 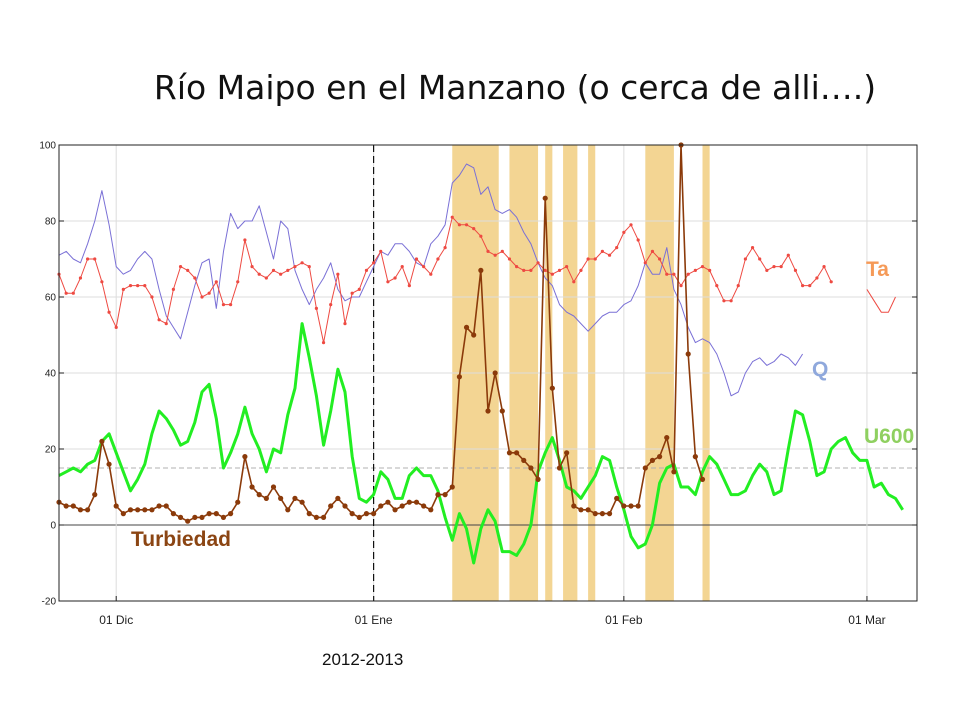 What do you see at coordinates (53, 526) in the screenshot?
I see `y-tick-label: 0` at bounding box center [53, 526].